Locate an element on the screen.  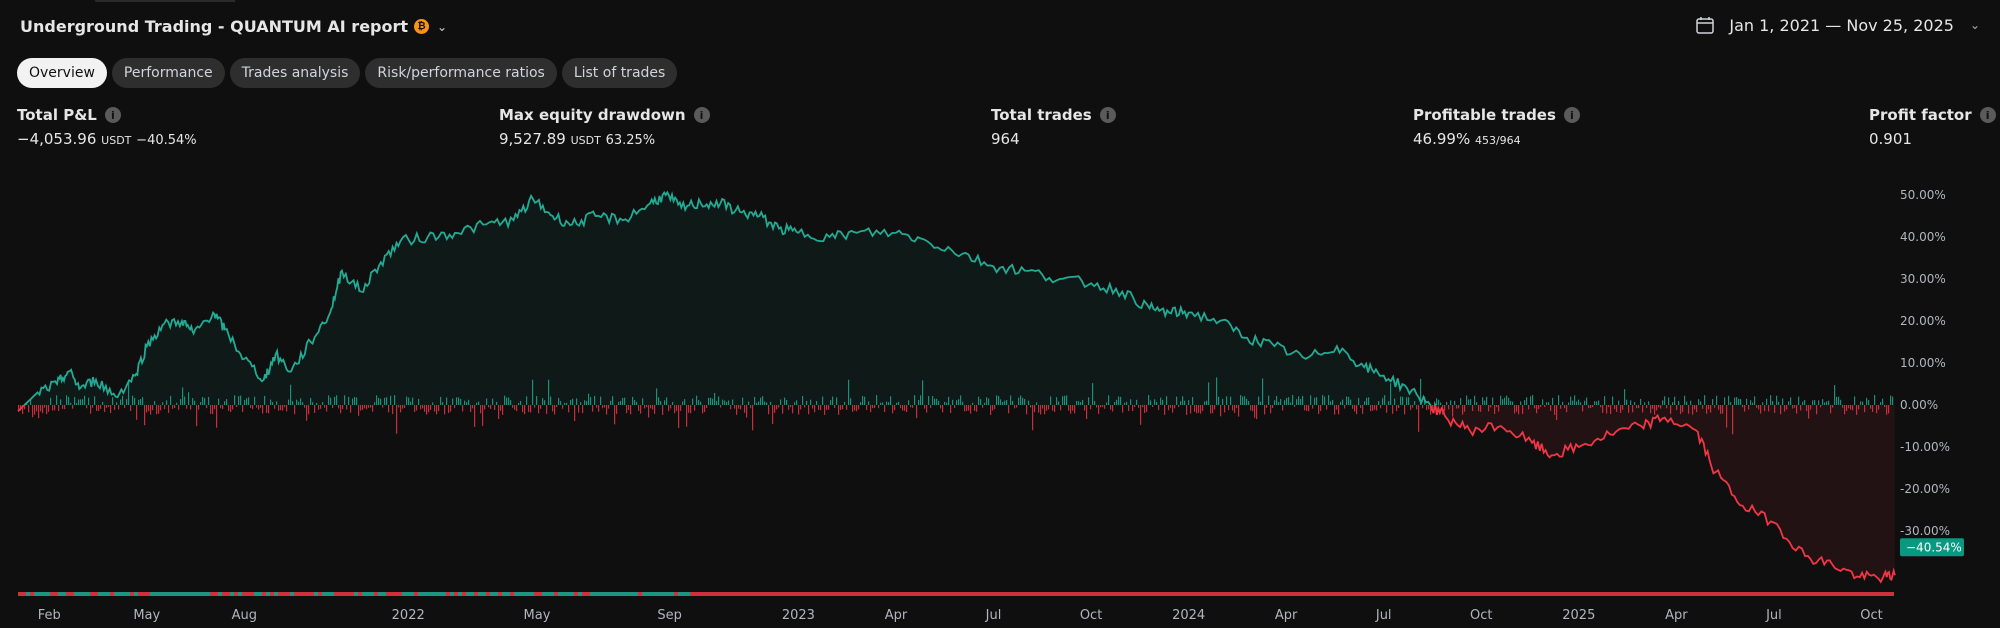
pnl-unit: USDT is located at coordinates (116, 140).